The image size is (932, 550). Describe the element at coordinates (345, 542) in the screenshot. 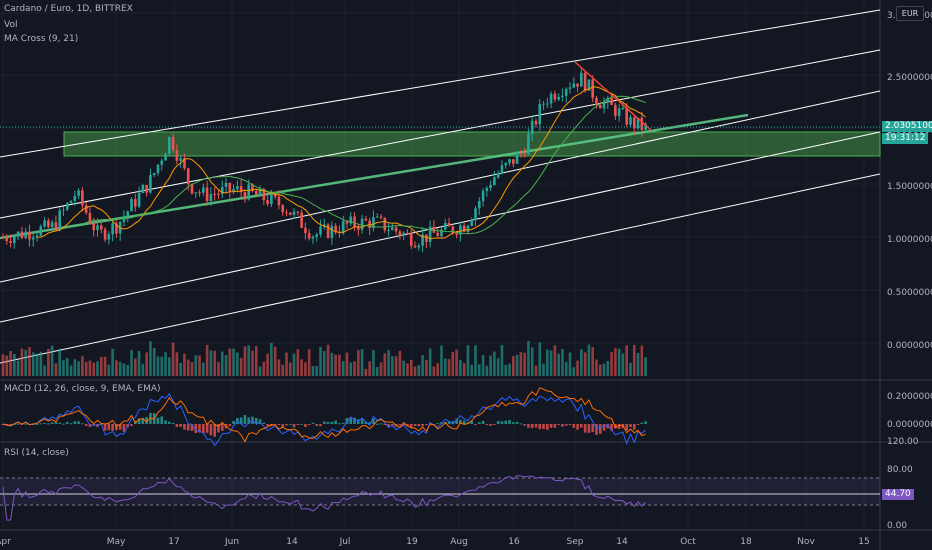

I see `time-tick-label: Jul` at that location.